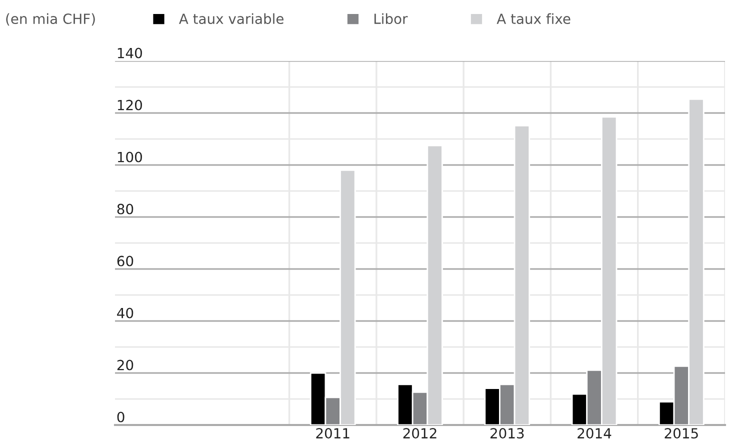 Image resolution: width=730 pixels, height=445 pixels. What do you see at coordinates (507, 433) in the screenshot?
I see `x-tick-label: 2013` at bounding box center [507, 433].